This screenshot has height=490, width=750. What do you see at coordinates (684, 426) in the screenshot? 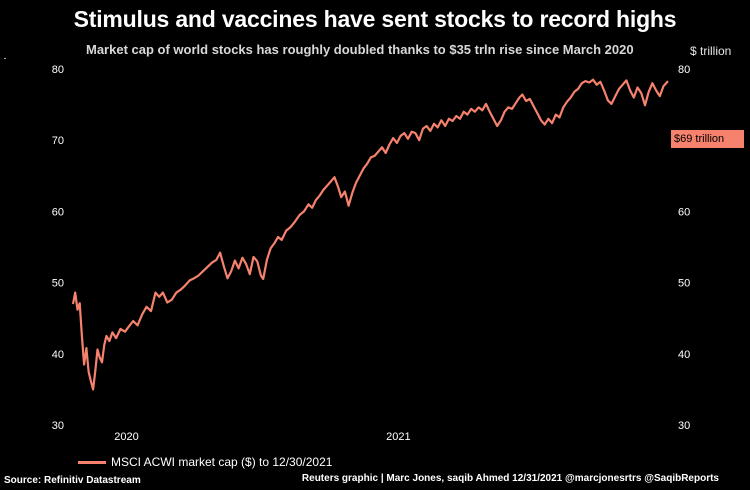
I see `y-tick-right-30: 30` at bounding box center [684, 426].